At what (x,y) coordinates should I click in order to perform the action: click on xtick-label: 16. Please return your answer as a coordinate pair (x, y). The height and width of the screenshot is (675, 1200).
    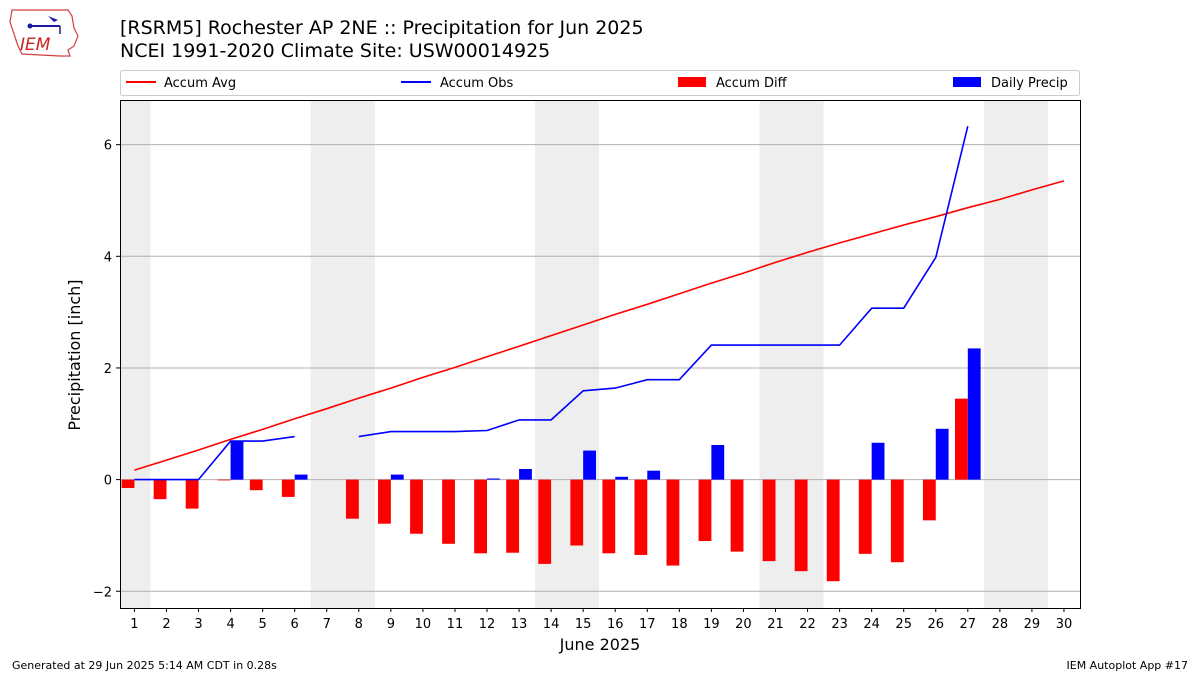
    Looking at the image, I should click on (615, 624).